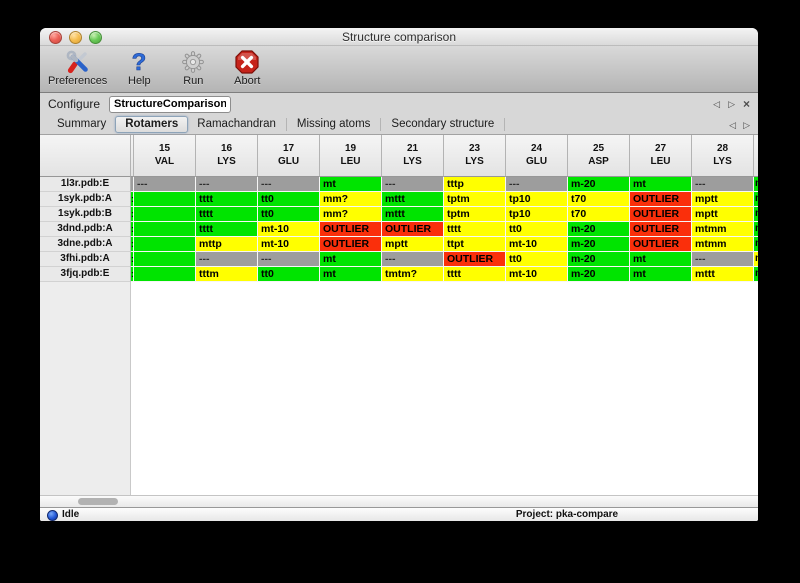  I want to click on column-header: 25 ASP, so click(599, 156).